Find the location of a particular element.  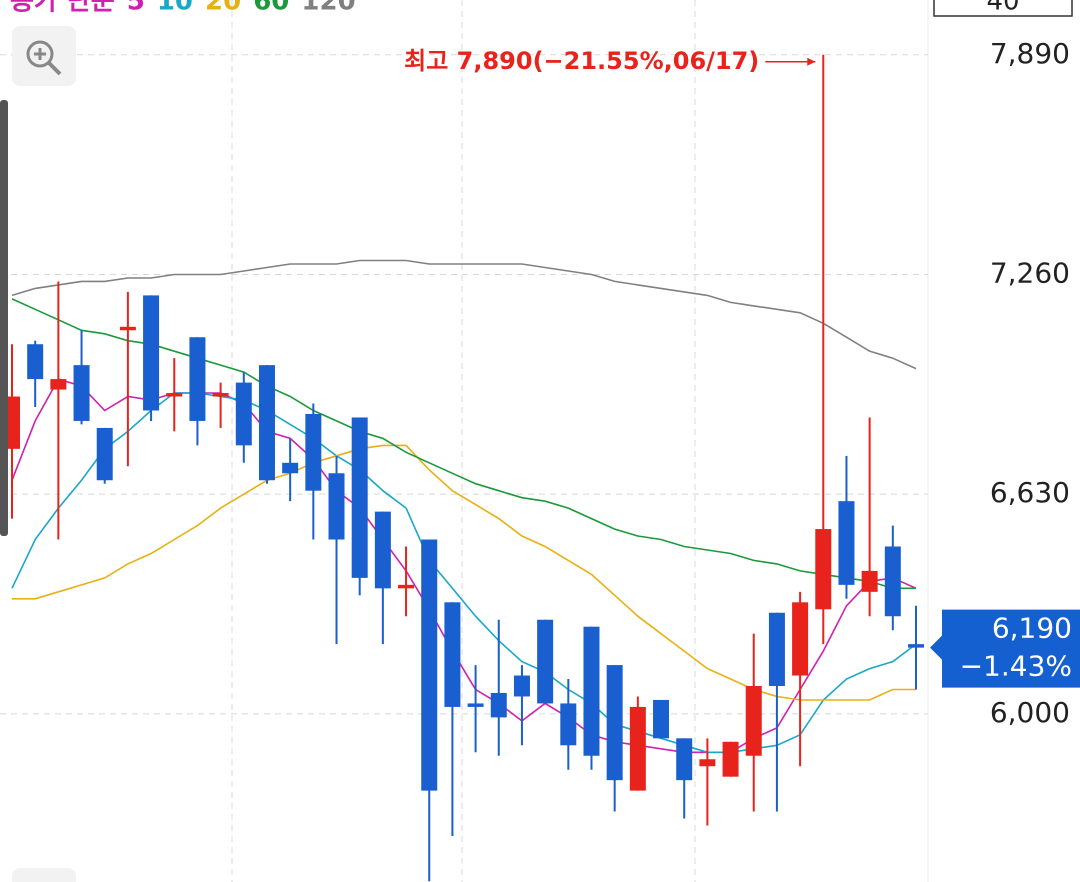

period-box-label: 40 is located at coordinates (1002, 8).